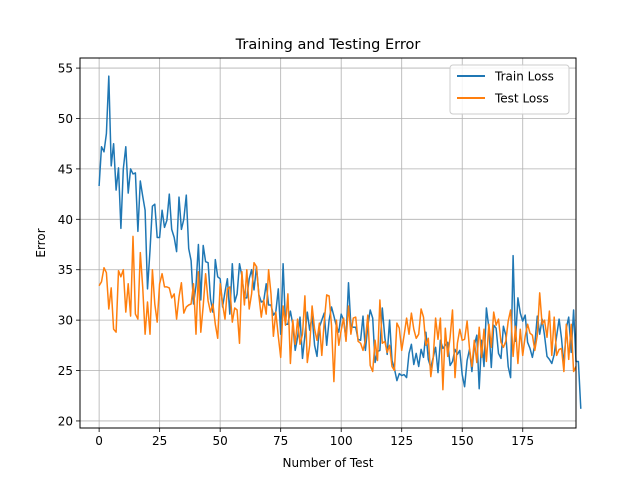  Describe the element at coordinates (65, 371) in the screenshot. I see `y-tick-label: 25` at that location.